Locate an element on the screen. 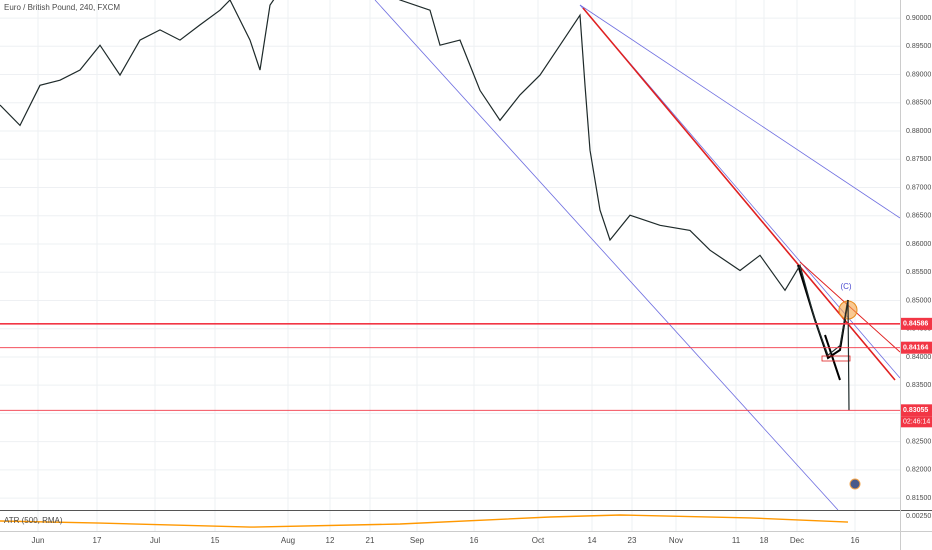 The width and height of the screenshot is (932, 550). x-tick-label: 15 is located at coordinates (215, 540).